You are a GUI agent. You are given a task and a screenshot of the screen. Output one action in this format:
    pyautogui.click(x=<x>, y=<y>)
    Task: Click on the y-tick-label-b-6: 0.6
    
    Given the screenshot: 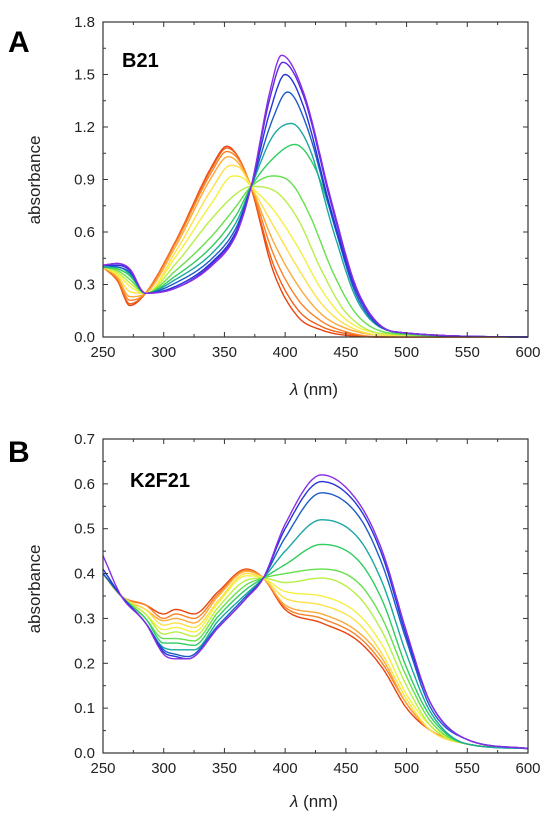 What is the action you would take?
    pyautogui.click(x=84, y=484)
    